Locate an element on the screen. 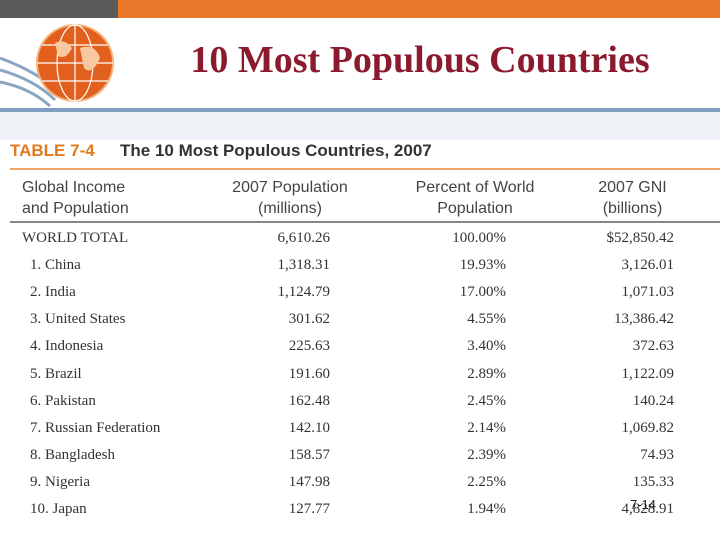 The image size is (720, 540). column-header: Population is located at coordinates (475, 208).